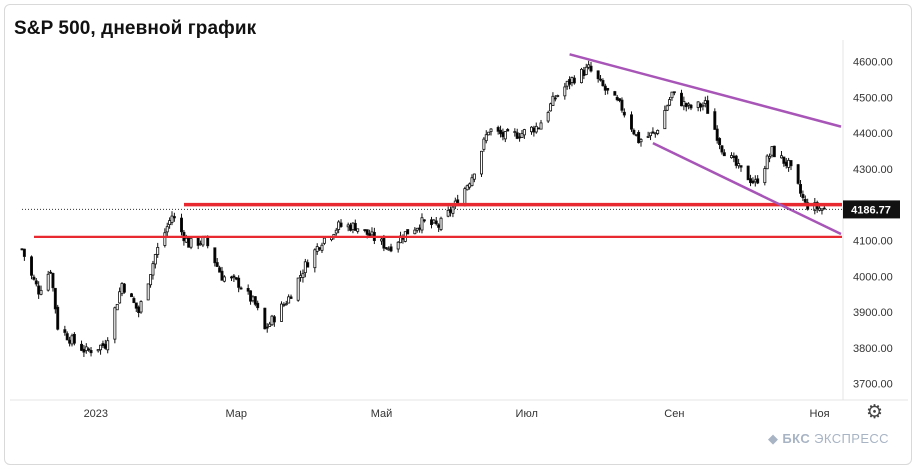  I want to click on y-tick-label: 3800.00, so click(873, 349).